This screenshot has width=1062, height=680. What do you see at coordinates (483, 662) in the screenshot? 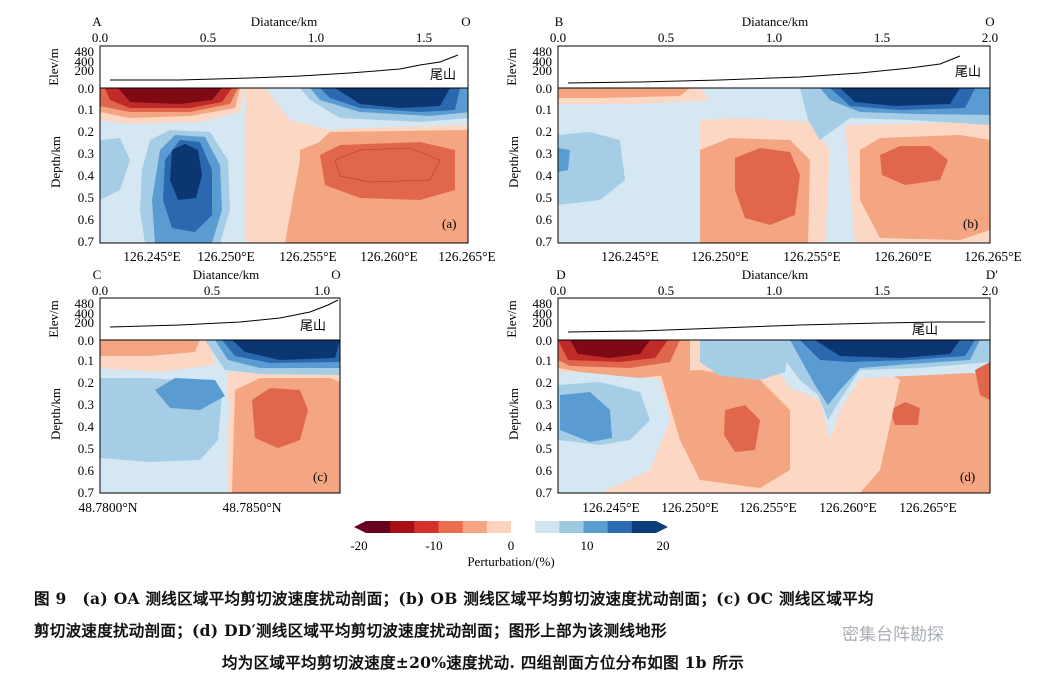
I see `caption-line-3: 均为区域平均剪切波速度±20%速度扰动. 四组剖面方位分布如图 1b 所示` at bounding box center [483, 662].